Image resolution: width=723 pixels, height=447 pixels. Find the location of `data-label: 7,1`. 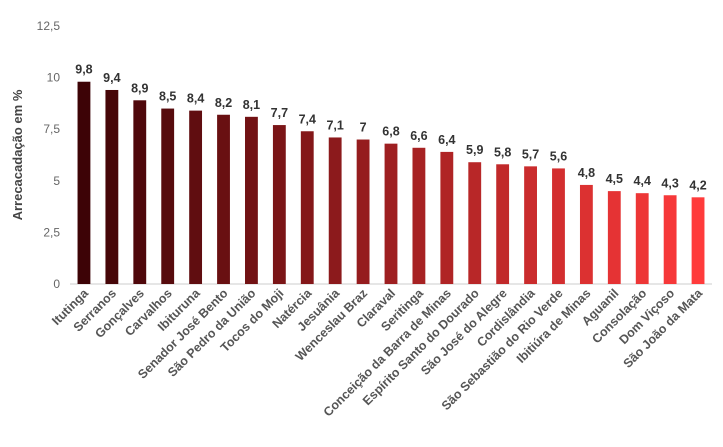

data-label: 7,1 is located at coordinates (334, 125).